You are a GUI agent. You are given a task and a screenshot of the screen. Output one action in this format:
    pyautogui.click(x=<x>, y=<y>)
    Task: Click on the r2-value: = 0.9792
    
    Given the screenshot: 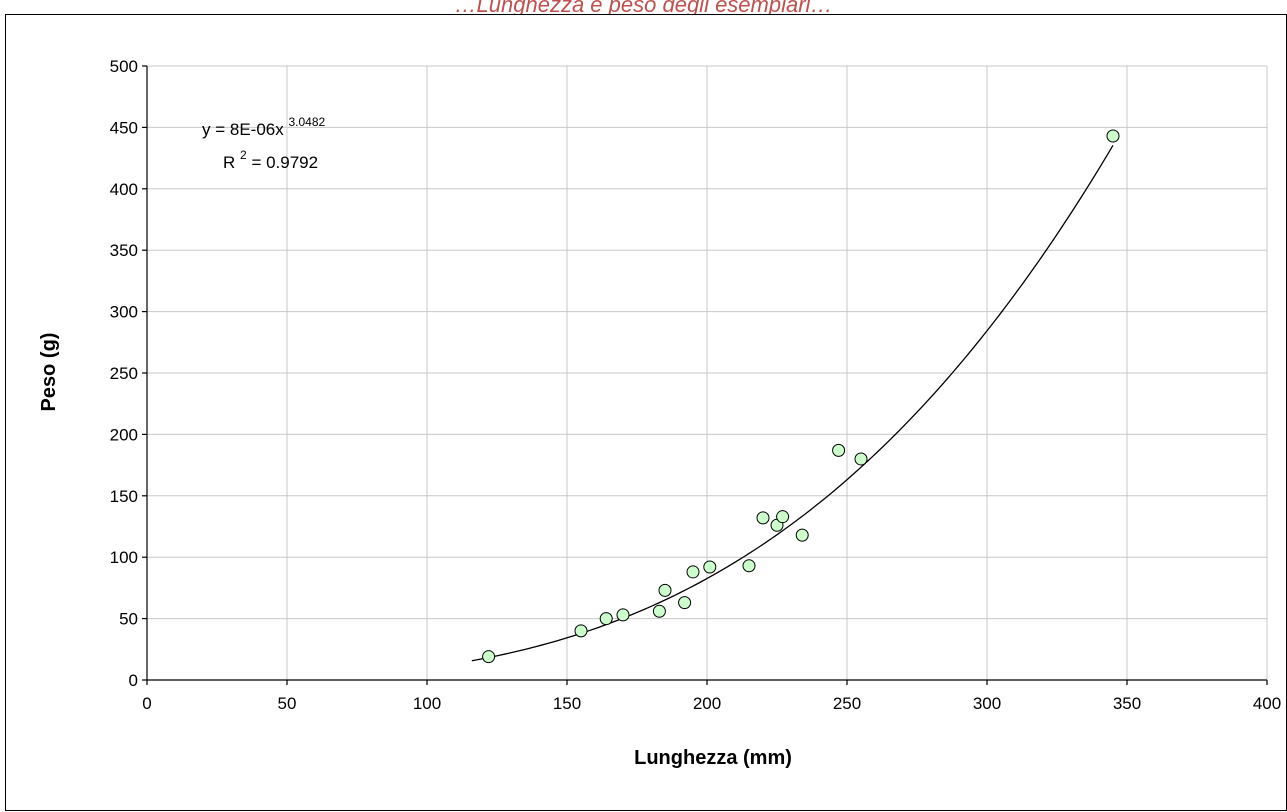 What is the action you would take?
    pyautogui.click(x=284, y=162)
    